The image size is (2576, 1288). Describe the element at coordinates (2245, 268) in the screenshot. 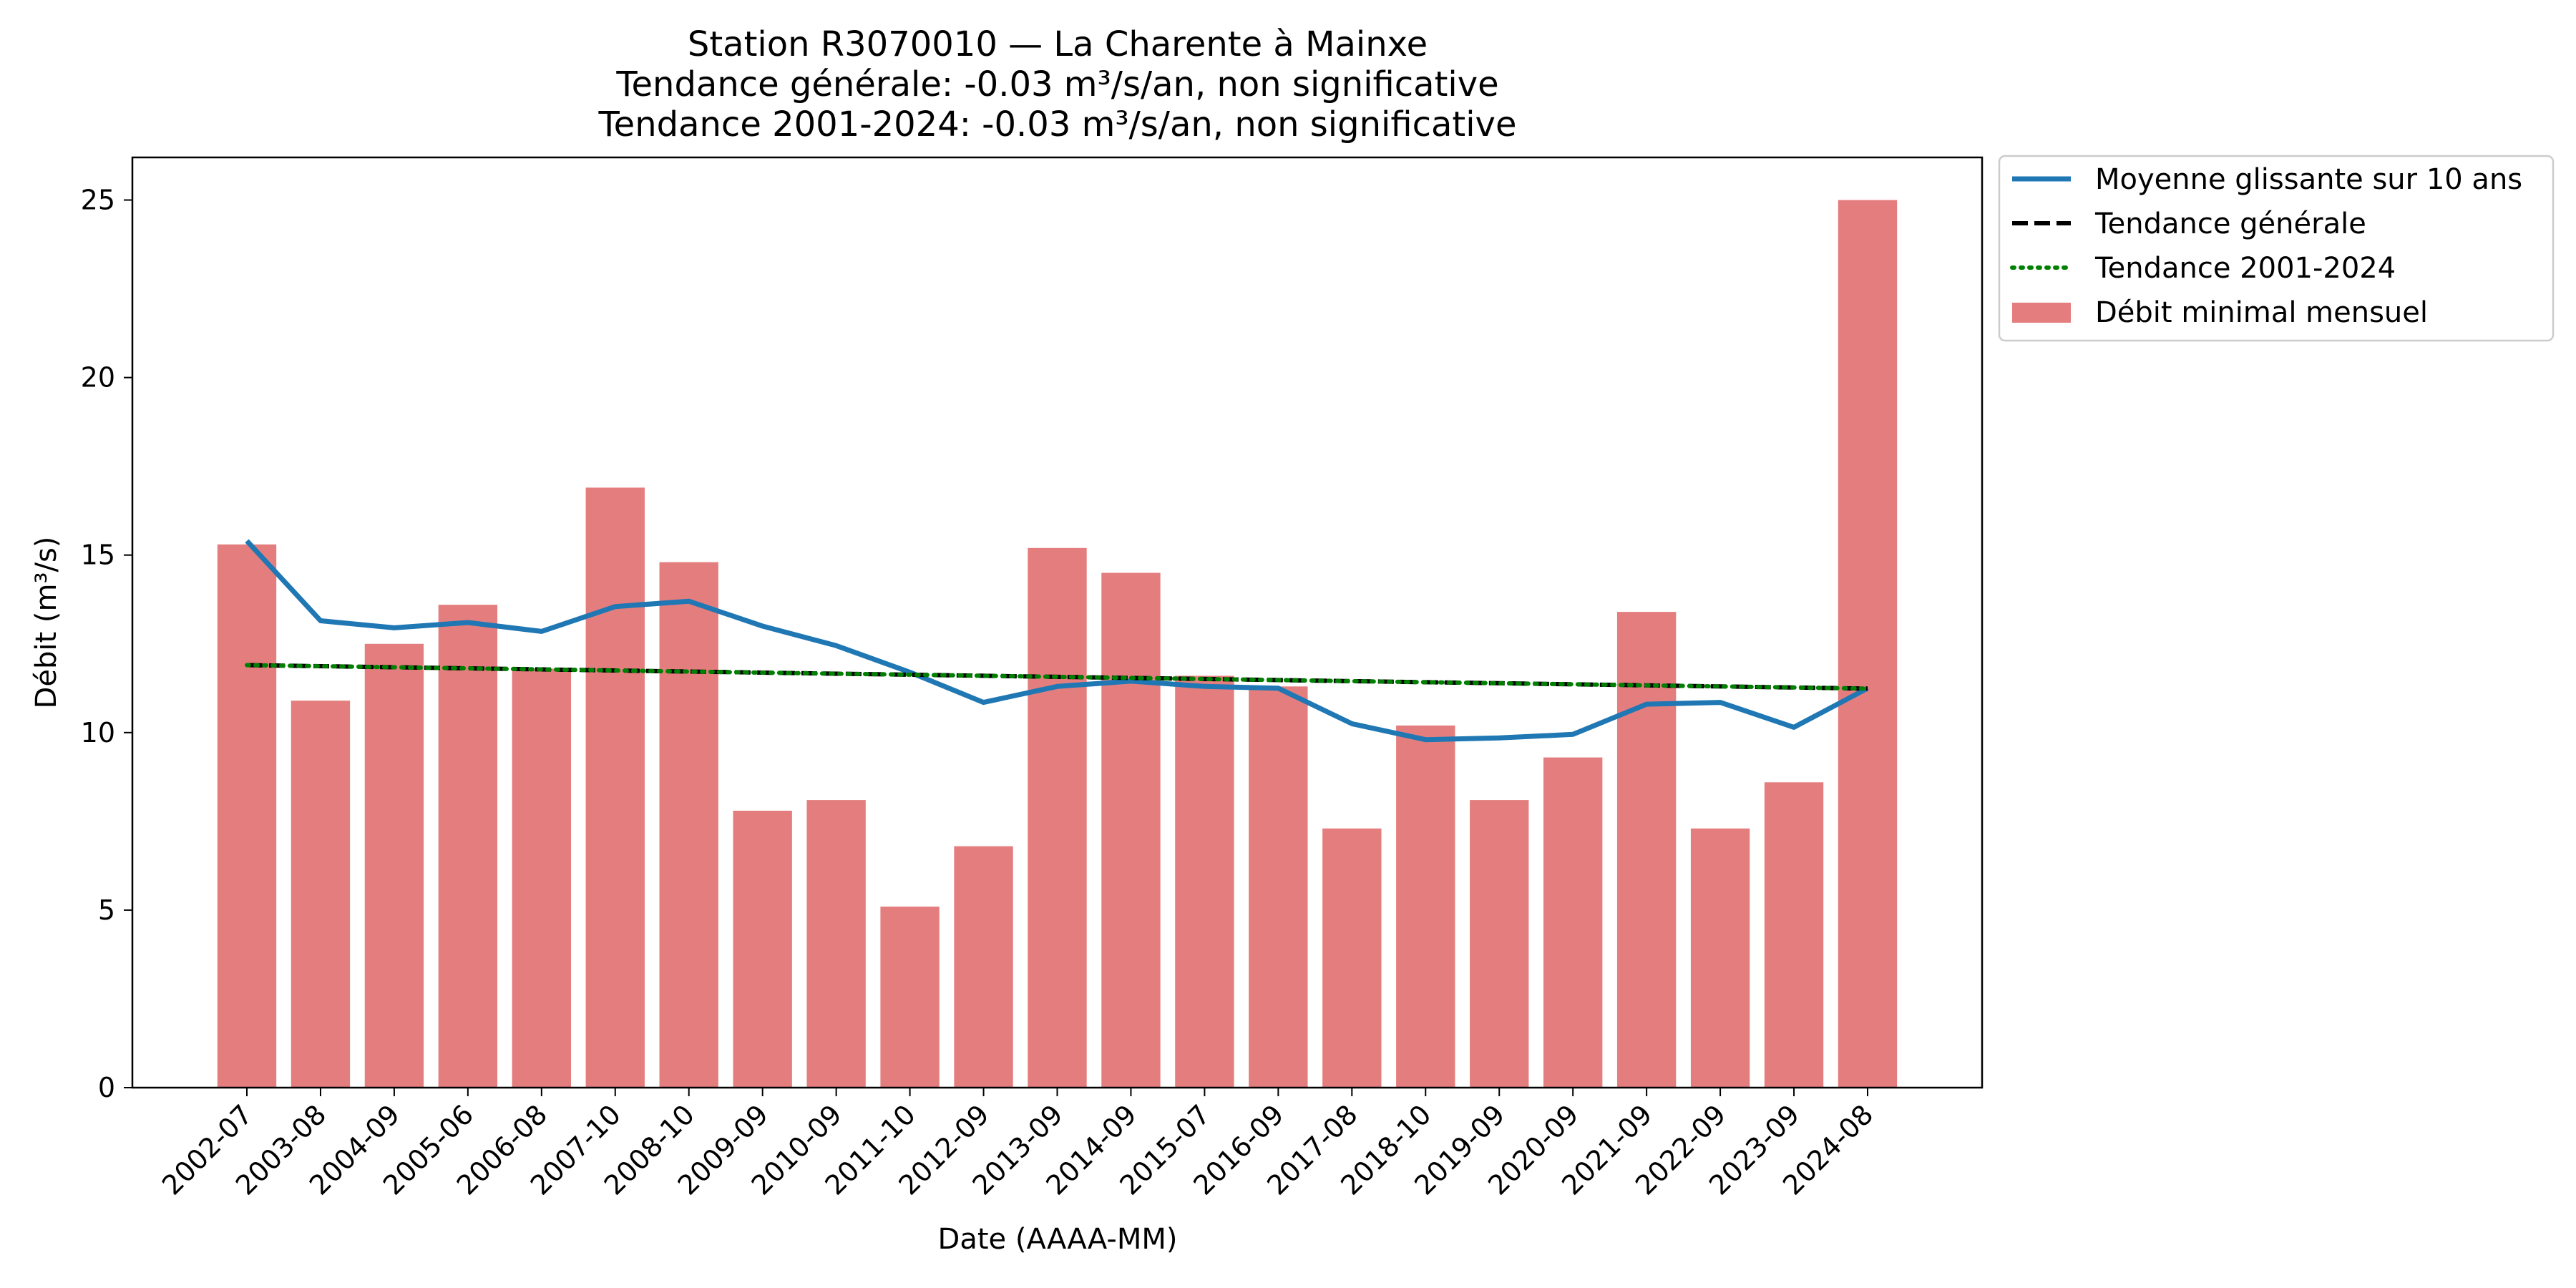

I see `legend-label-tendance-2001-2024: Tendance 2001-2024` at that location.